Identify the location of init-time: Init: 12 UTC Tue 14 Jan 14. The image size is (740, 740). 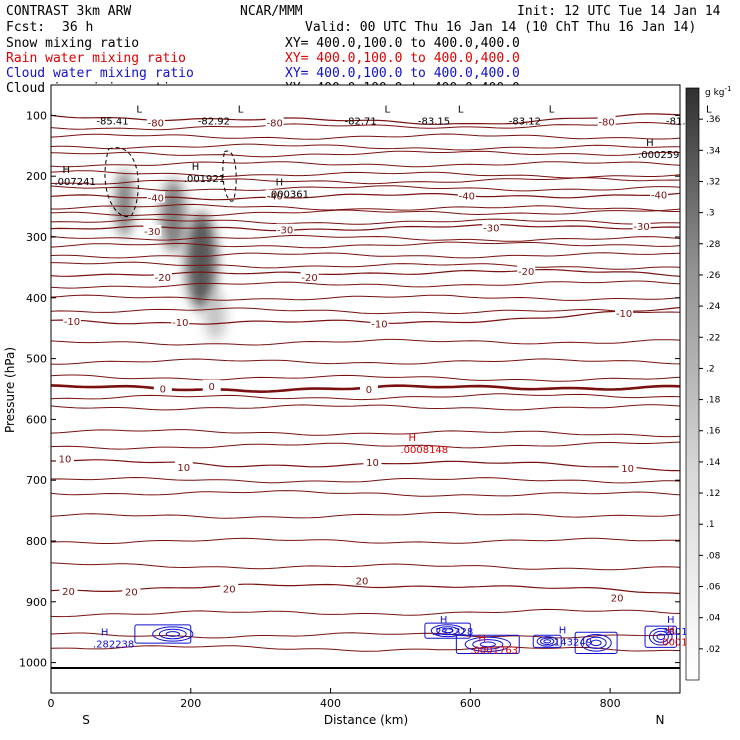
(619, 11).